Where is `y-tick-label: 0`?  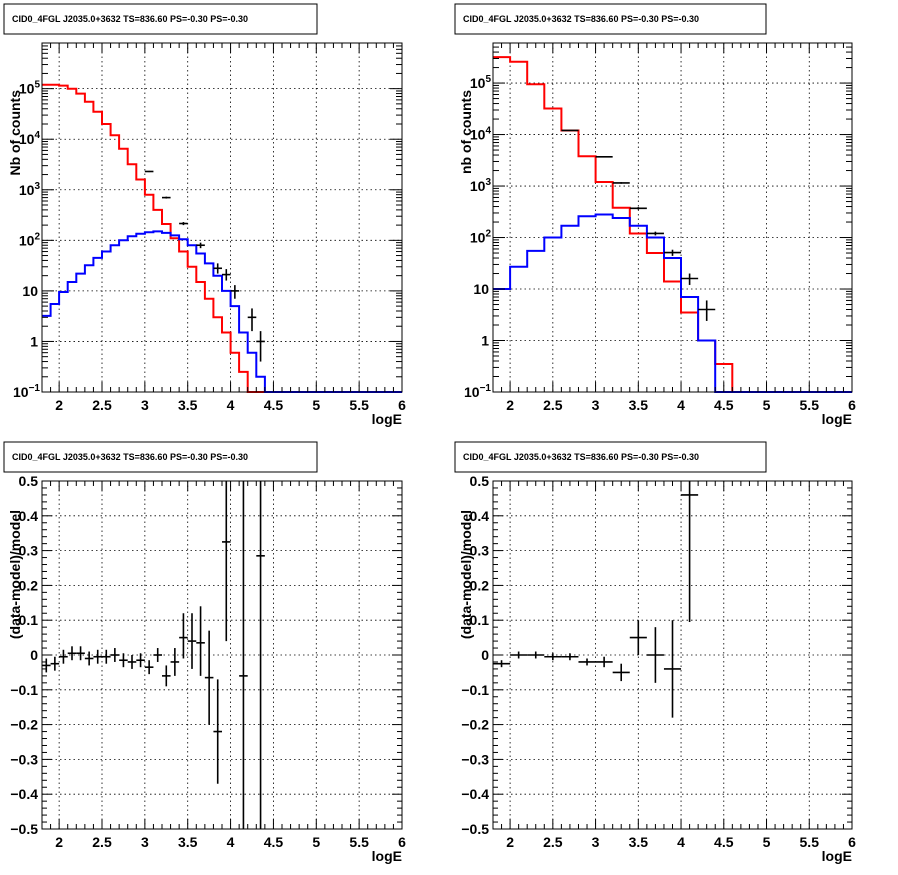
y-tick-label: 0 is located at coordinates (34, 655).